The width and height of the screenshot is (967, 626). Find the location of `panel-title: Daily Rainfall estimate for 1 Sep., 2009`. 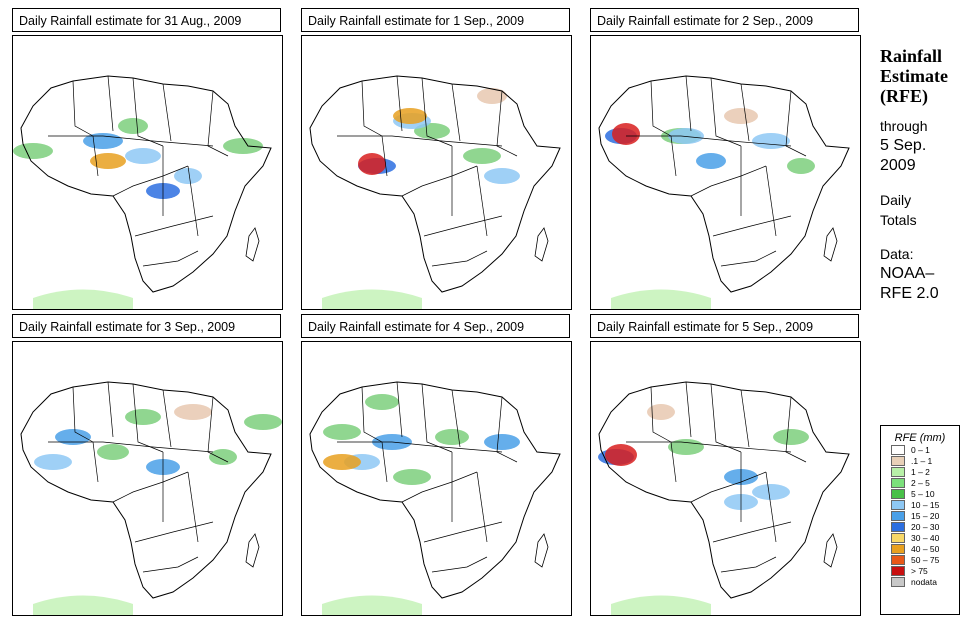

panel-title: Daily Rainfall estimate for 1 Sep., 2009 is located at coordinates (435, 20).